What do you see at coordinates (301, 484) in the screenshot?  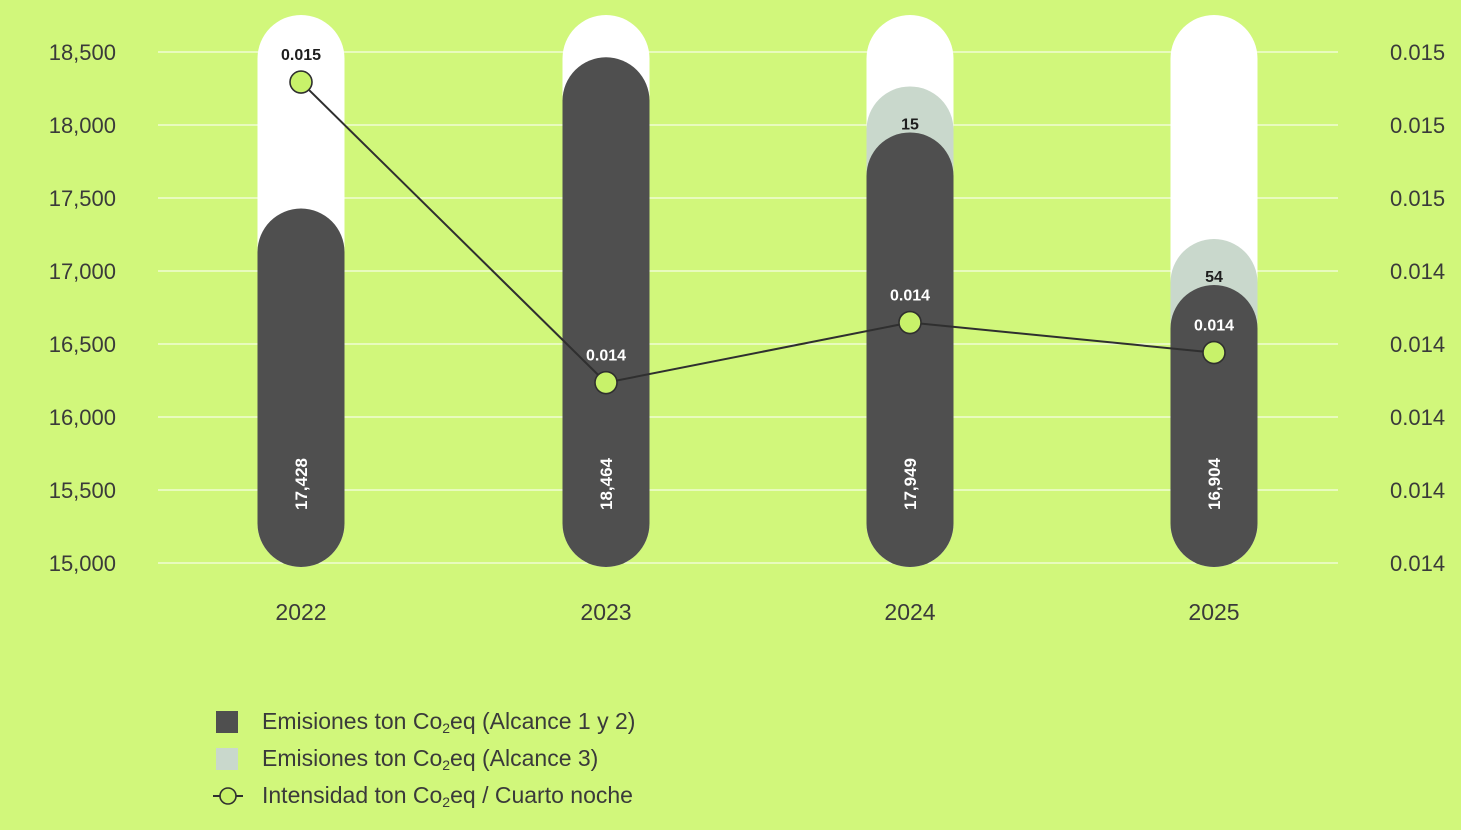 I see `bar-alcance-1-2-label: 17,428` at bounding box center [301, 484].